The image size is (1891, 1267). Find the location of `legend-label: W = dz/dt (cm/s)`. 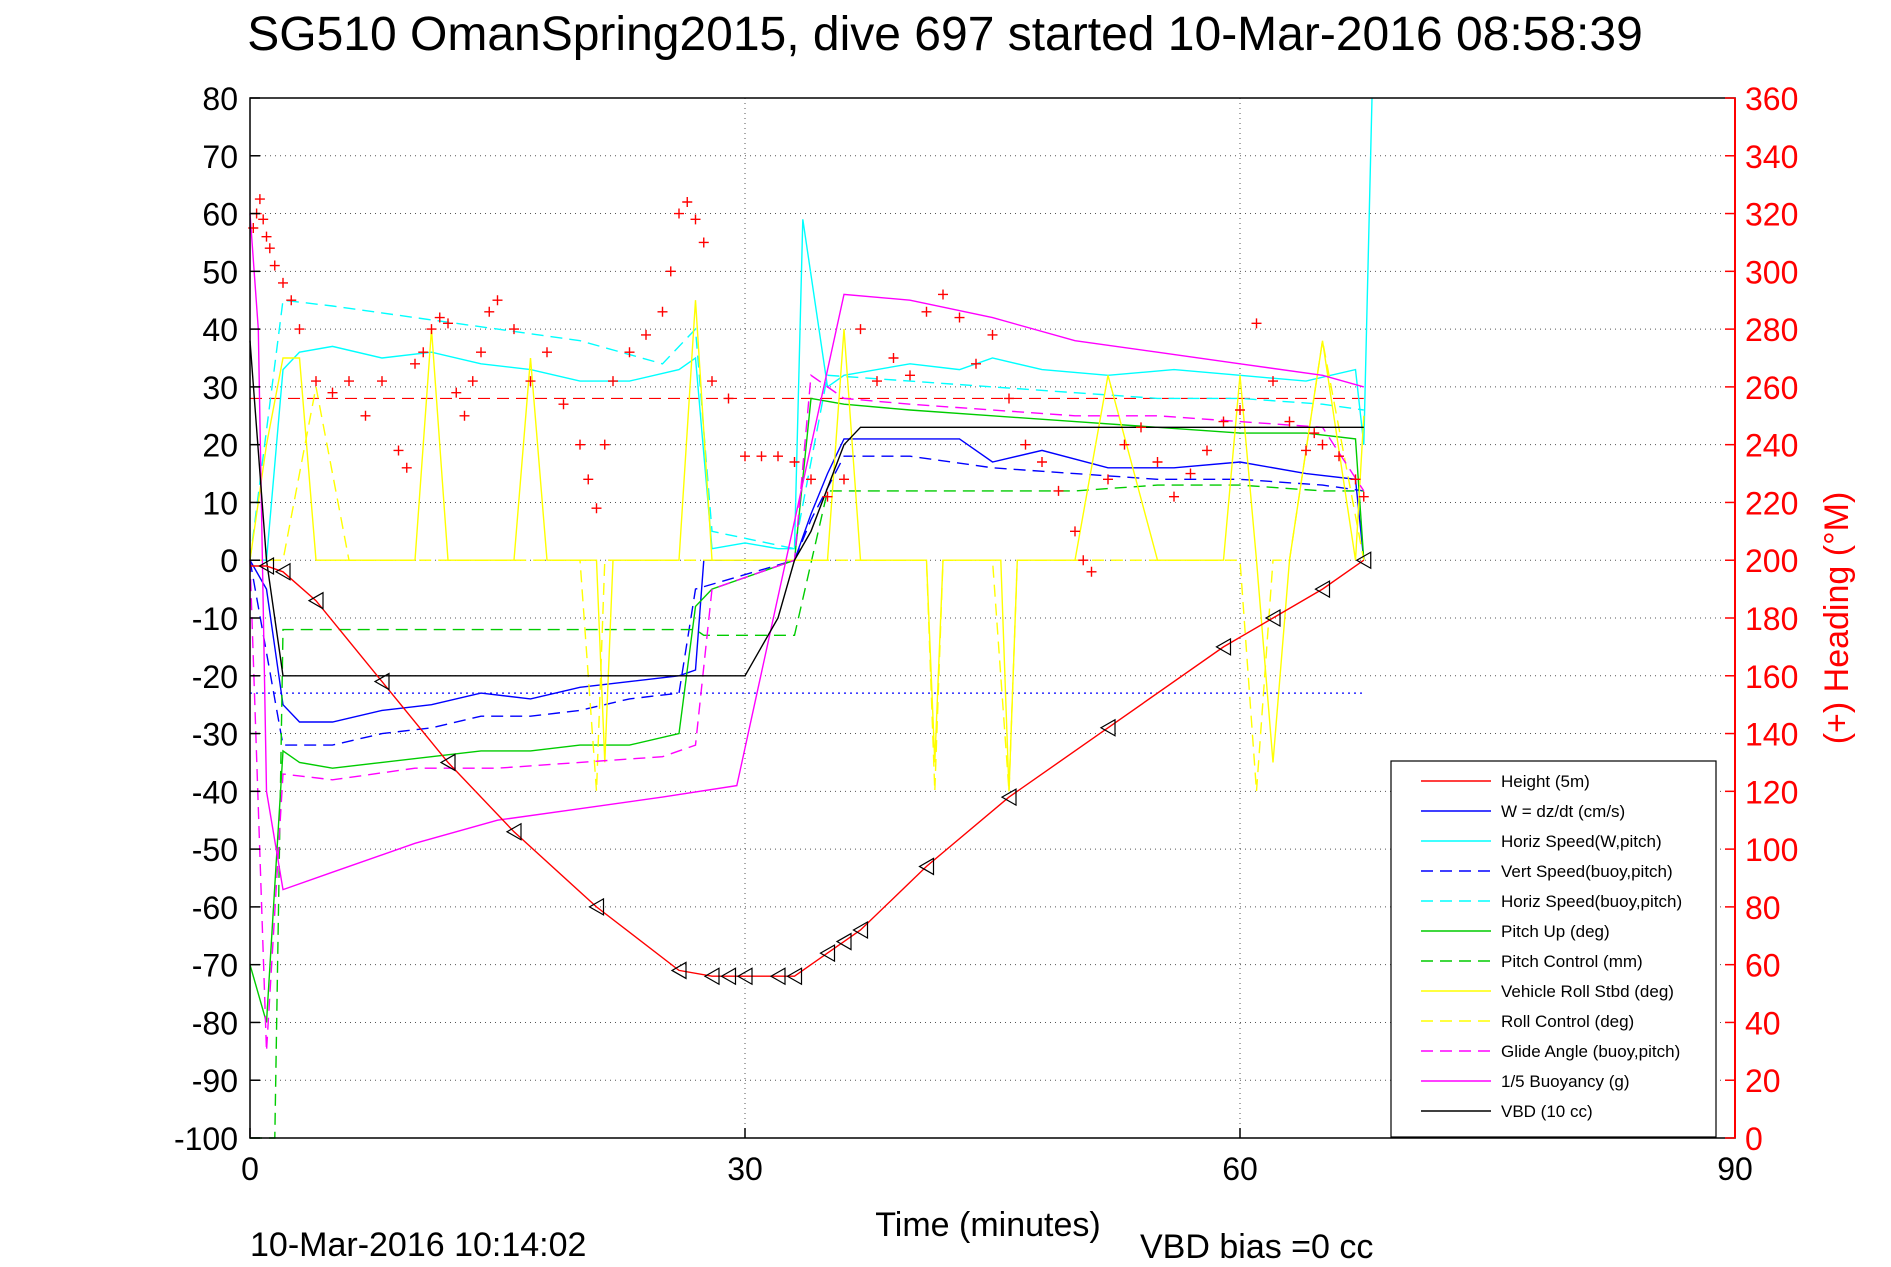

legend-label: W = dz/dt (cm/s) is located at coordinates (1563, 811).